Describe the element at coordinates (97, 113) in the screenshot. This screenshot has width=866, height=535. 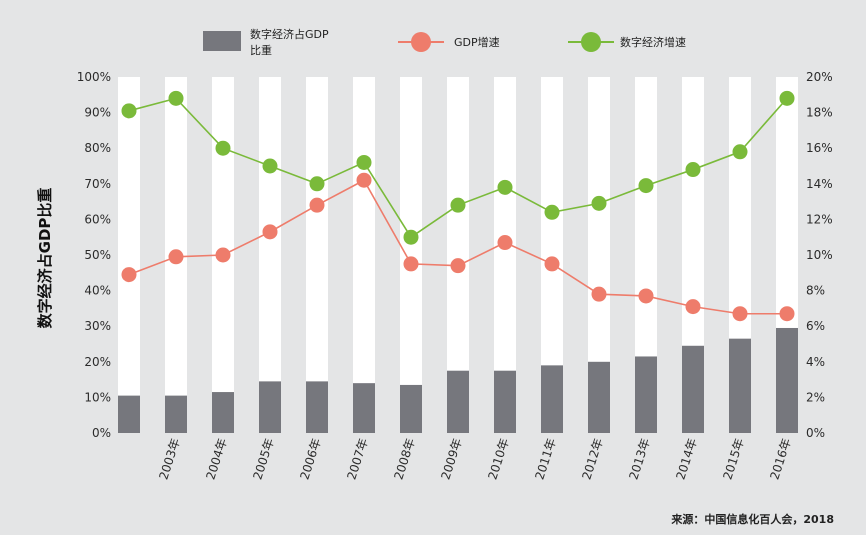
I see `left-tick-label: 90%` at that location.